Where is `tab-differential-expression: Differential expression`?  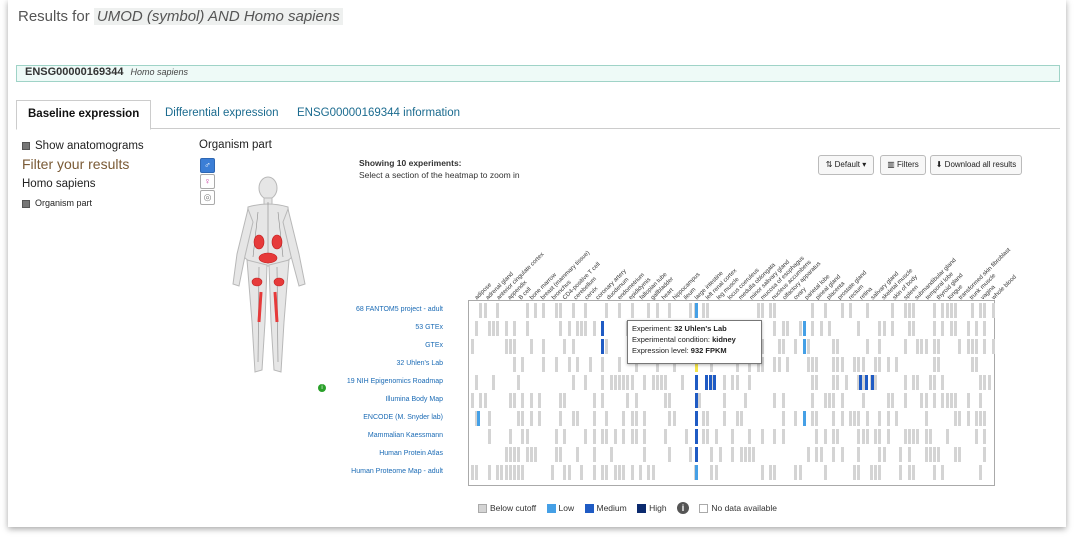 tab-differential-expression: Differential expression is located at coordinates (222, 113).